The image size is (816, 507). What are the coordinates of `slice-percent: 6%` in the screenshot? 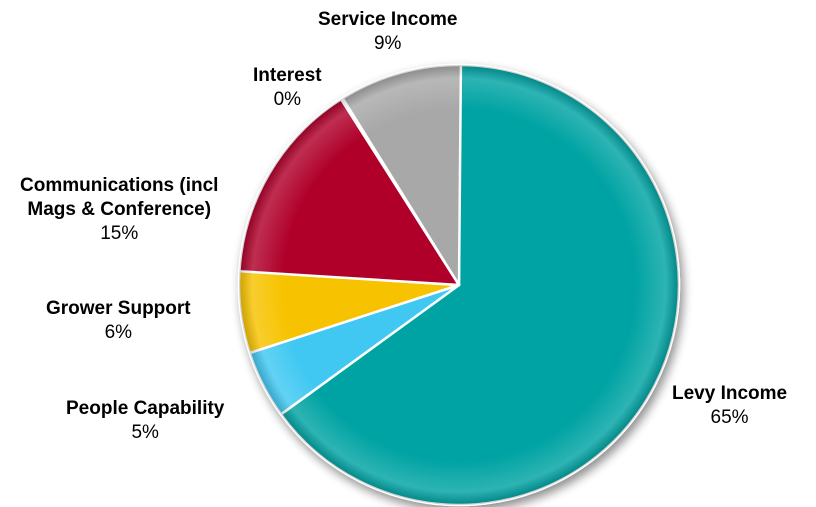 It's located at (118, 332).